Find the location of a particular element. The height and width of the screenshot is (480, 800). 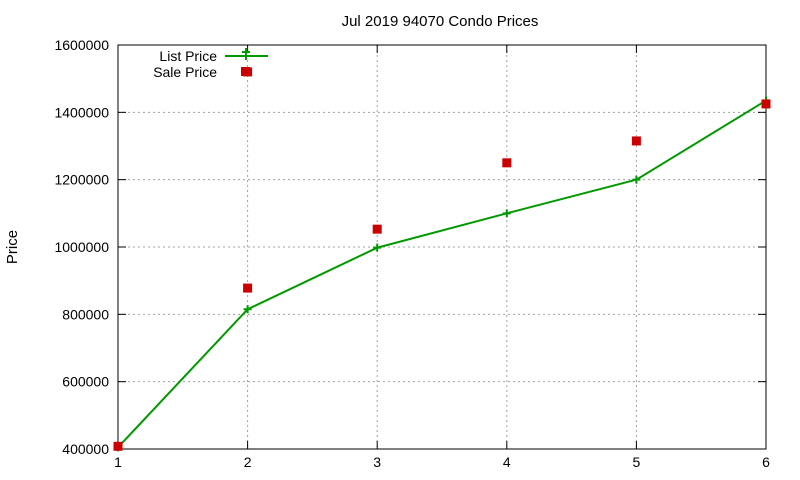

legend-marker-list-price is located at coordinates (246, 54).